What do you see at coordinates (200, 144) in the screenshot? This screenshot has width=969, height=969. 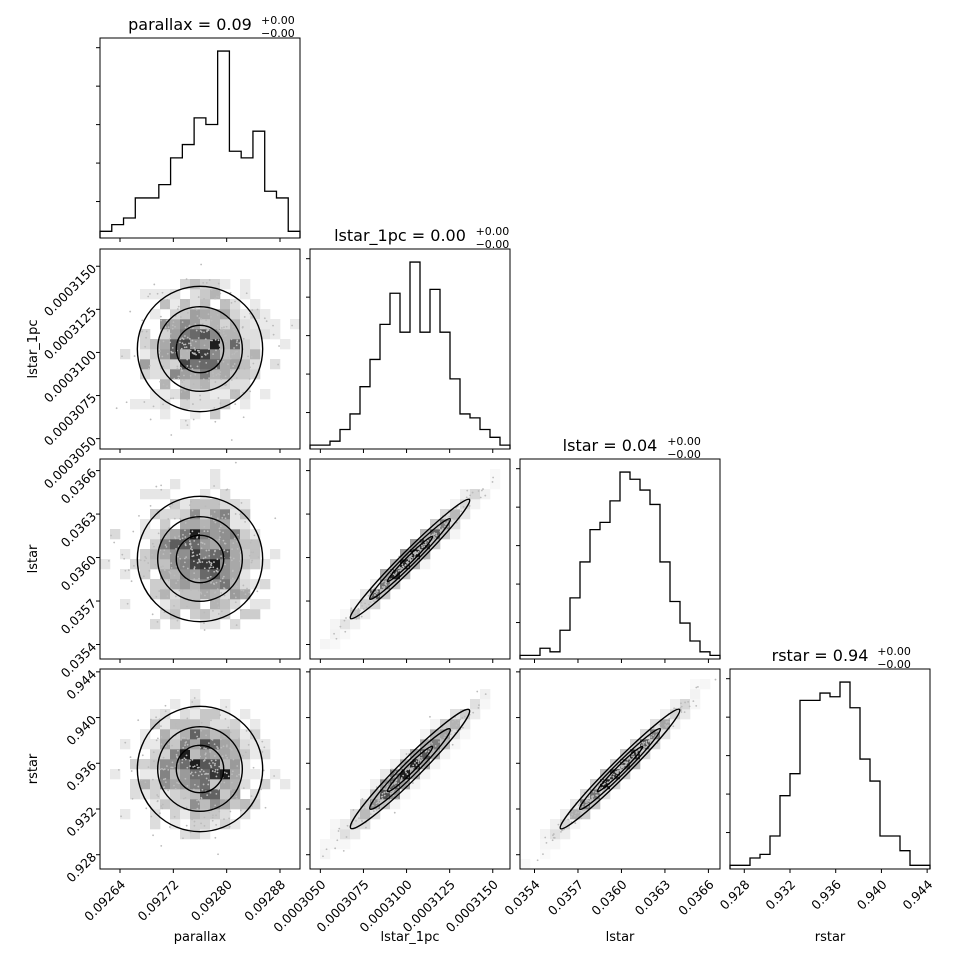 I see `histogram-parallax` at bounding box center [200, 144].